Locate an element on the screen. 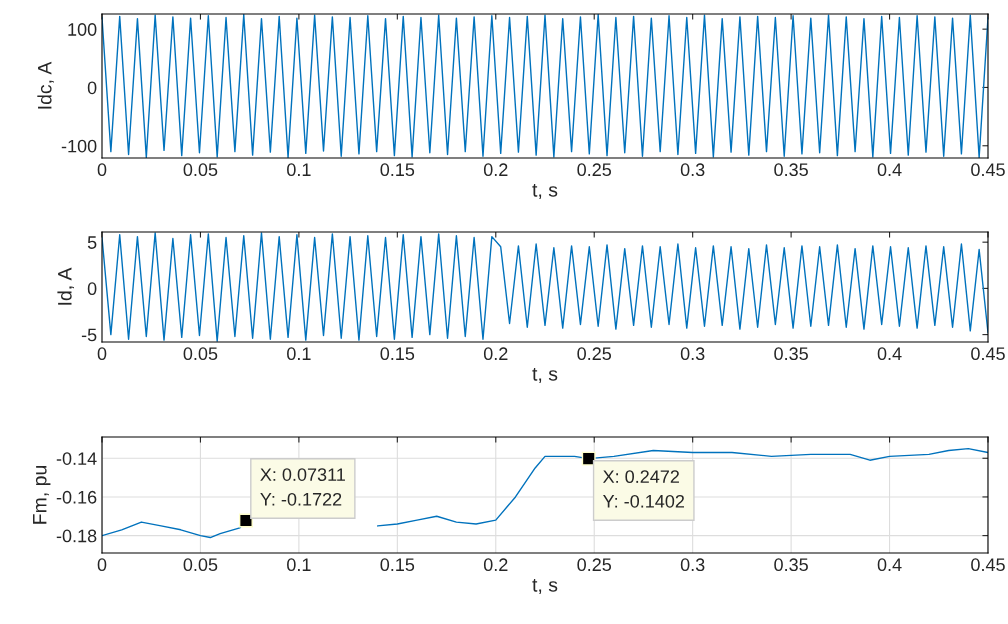 This screenshot has height=624, width=1008. y-axis-title: Id, A is located at coordinates (65, 286).